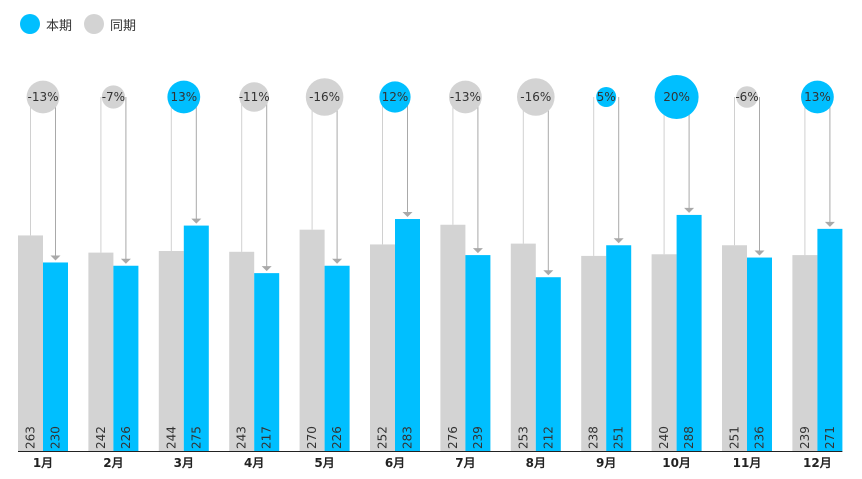 Image resolution: width=862 pixels, height=479 pixels. Describe the element at coordinates (664, 437) in the screenshot. I see `value-label-previous: 240` at that location.